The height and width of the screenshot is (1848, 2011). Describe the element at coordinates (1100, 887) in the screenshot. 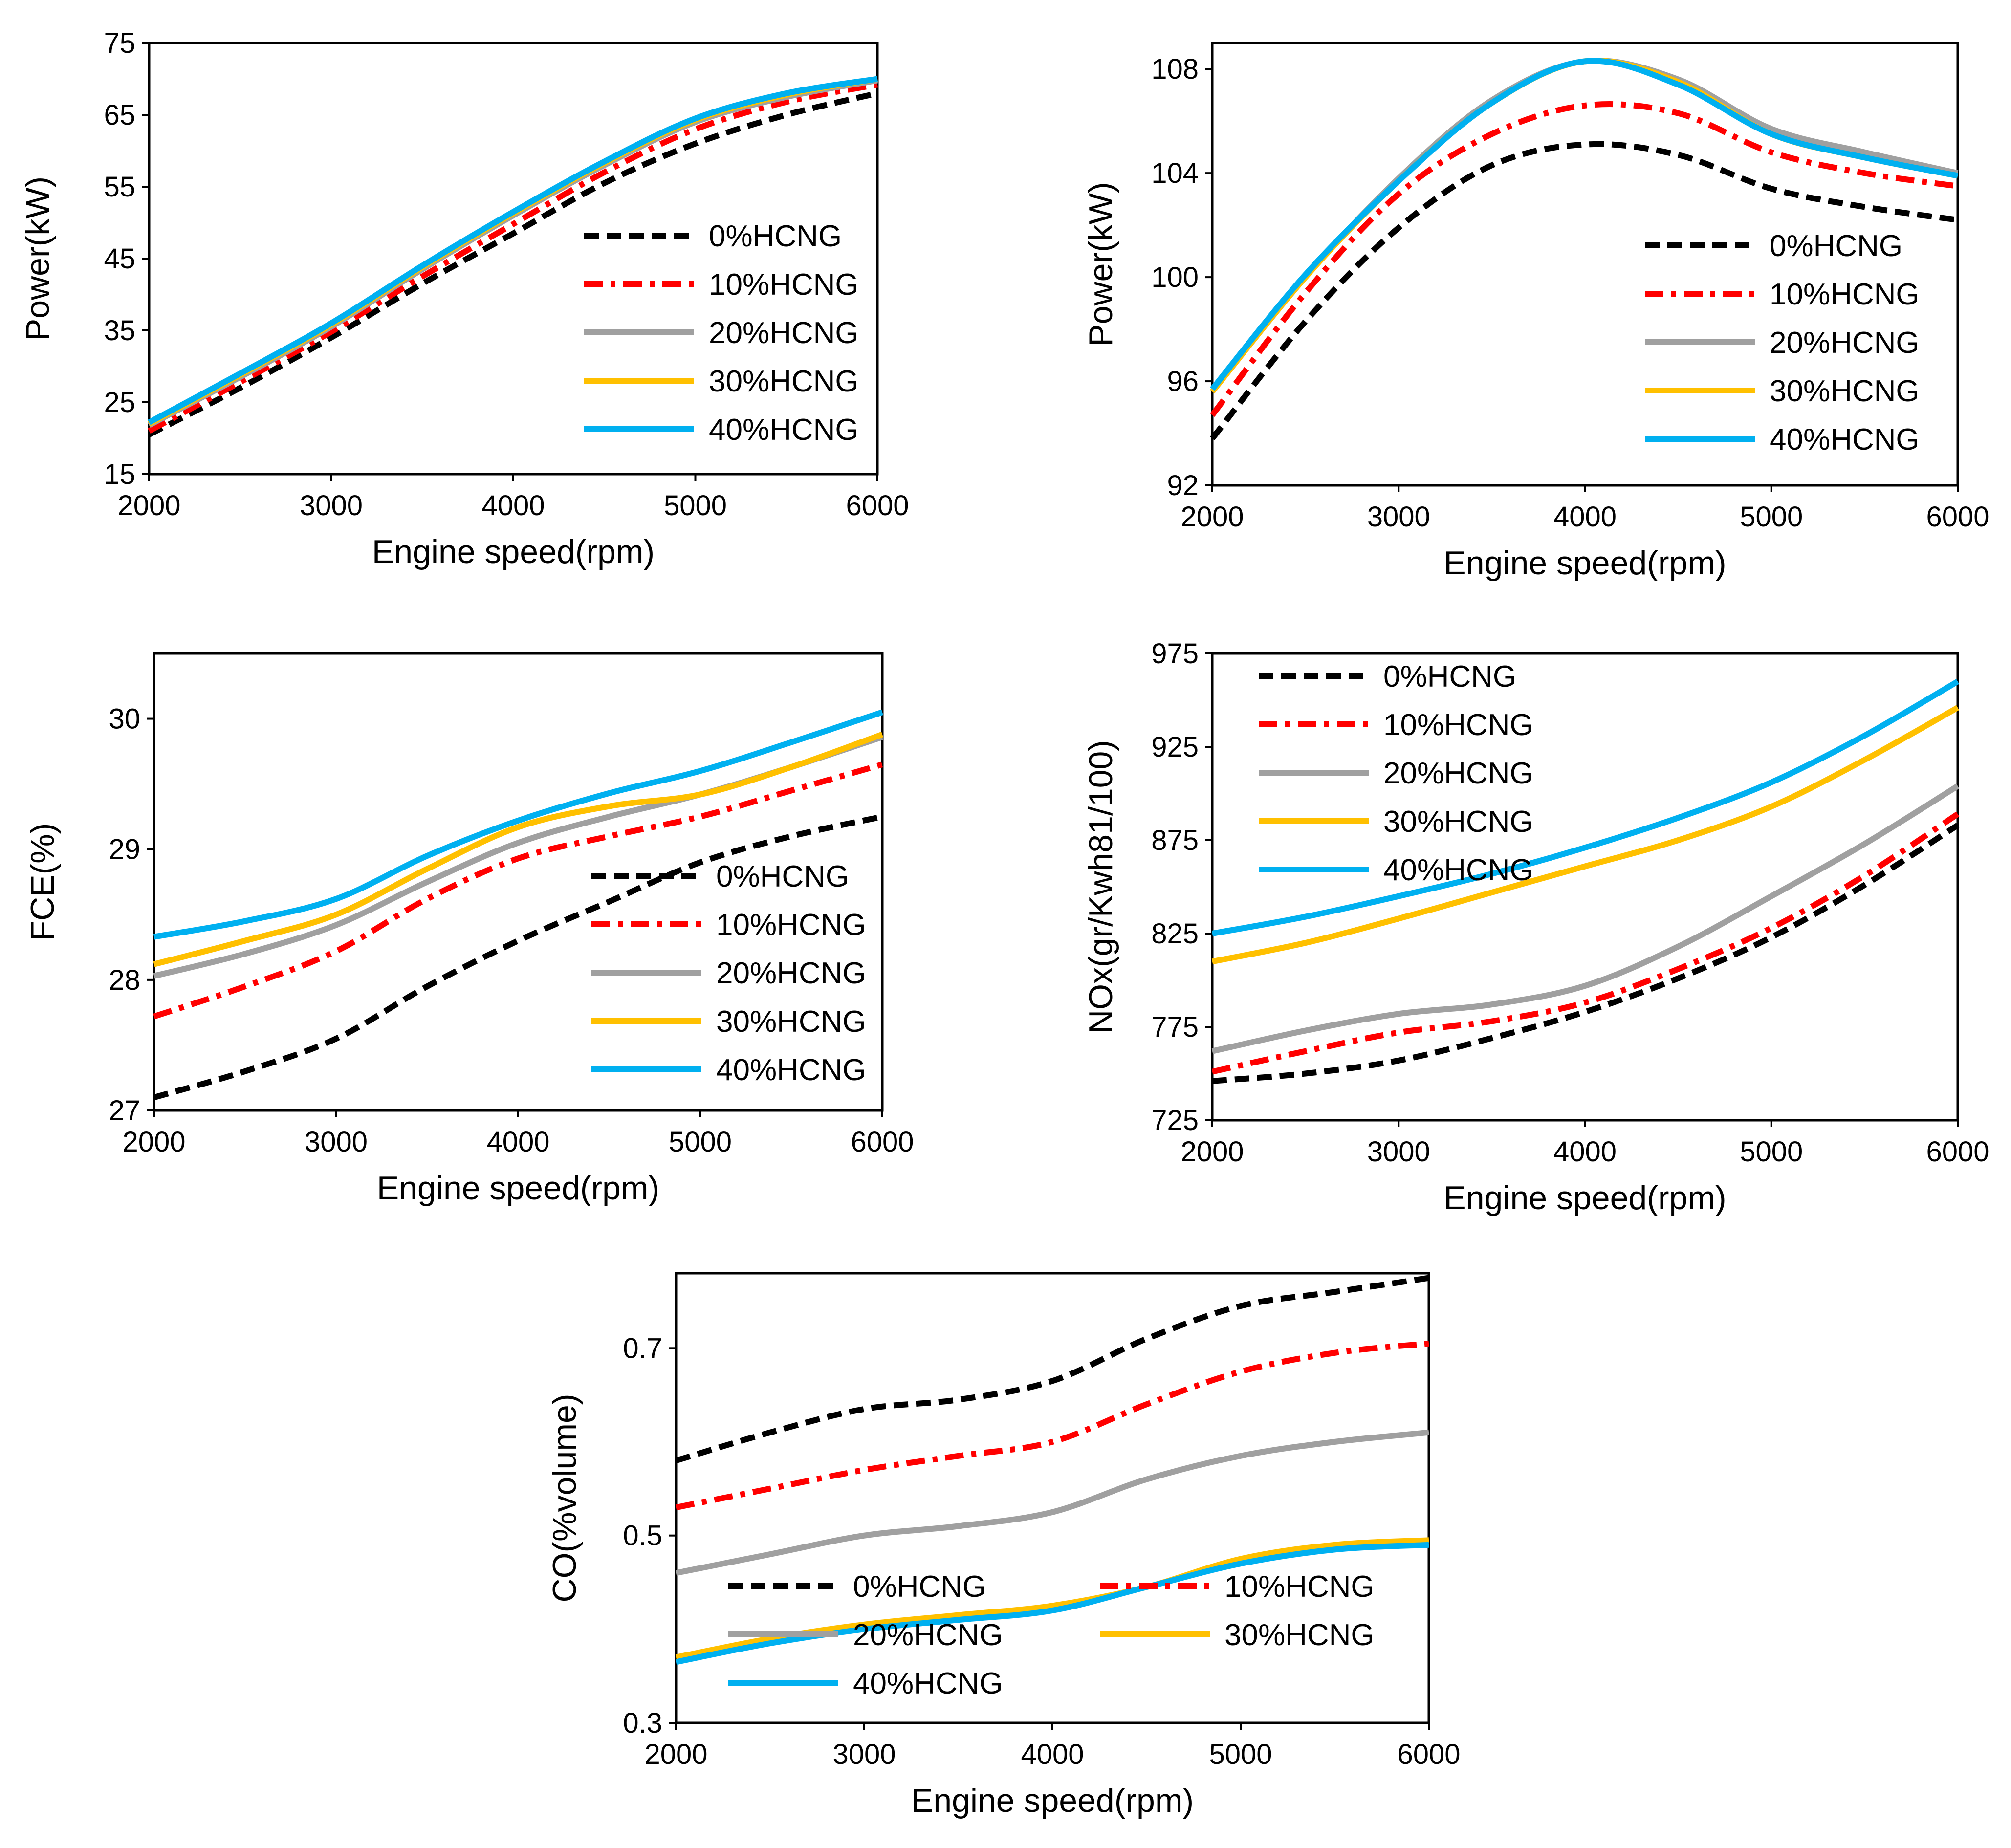

I see `y-axis-title: NOx(gr/Kwh81/100)` at that location.